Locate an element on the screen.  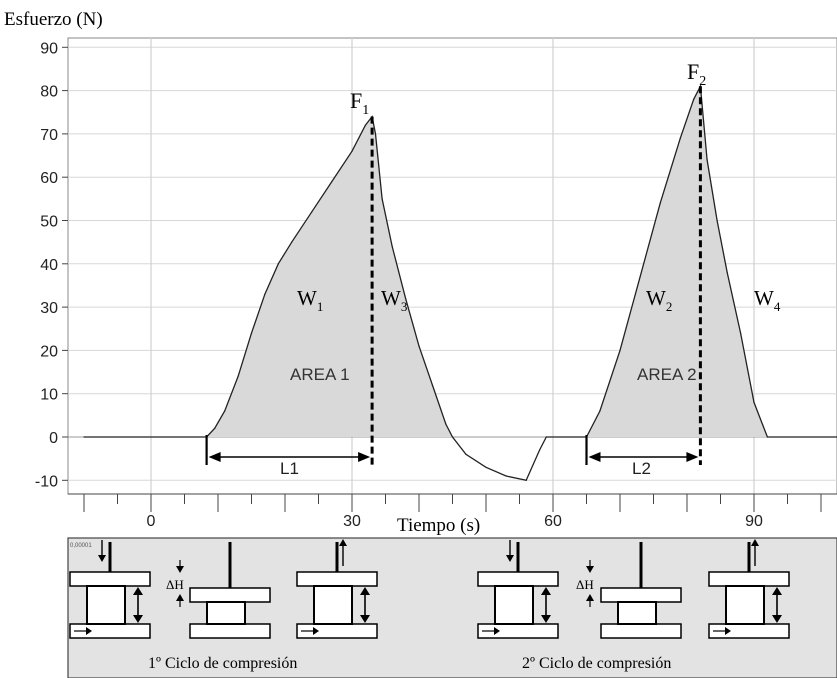
duration-label-l1: L1 is located at coordinates (289, 468).